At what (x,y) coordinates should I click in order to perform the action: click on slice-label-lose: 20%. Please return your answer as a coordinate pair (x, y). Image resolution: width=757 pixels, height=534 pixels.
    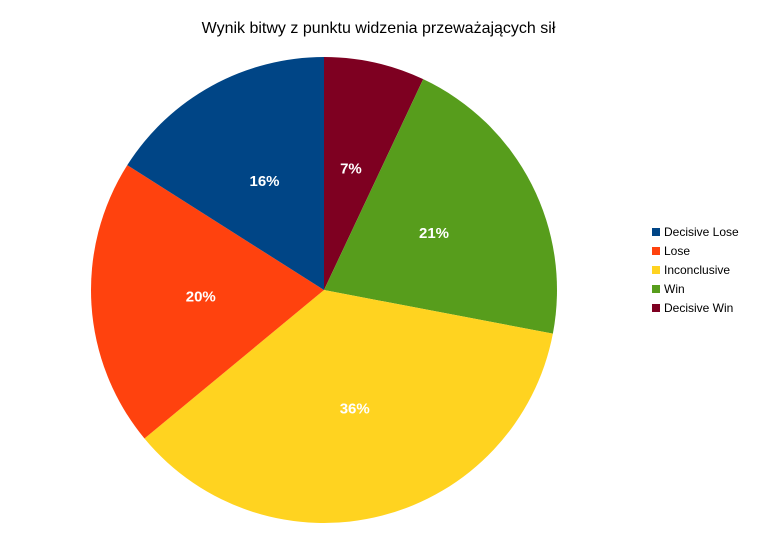
    Looking at the image, I should click on (201, 297).